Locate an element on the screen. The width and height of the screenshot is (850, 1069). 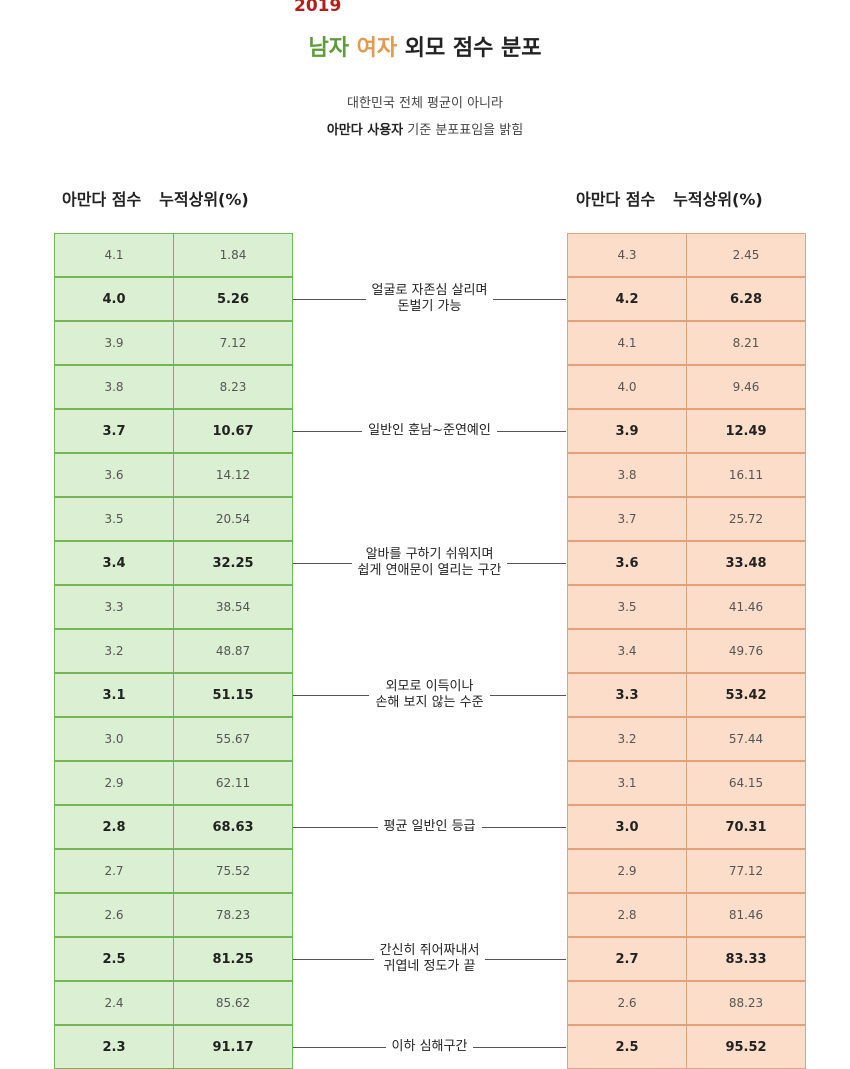
male-score-cell: 2.6 is located at coordinates (114, 915).